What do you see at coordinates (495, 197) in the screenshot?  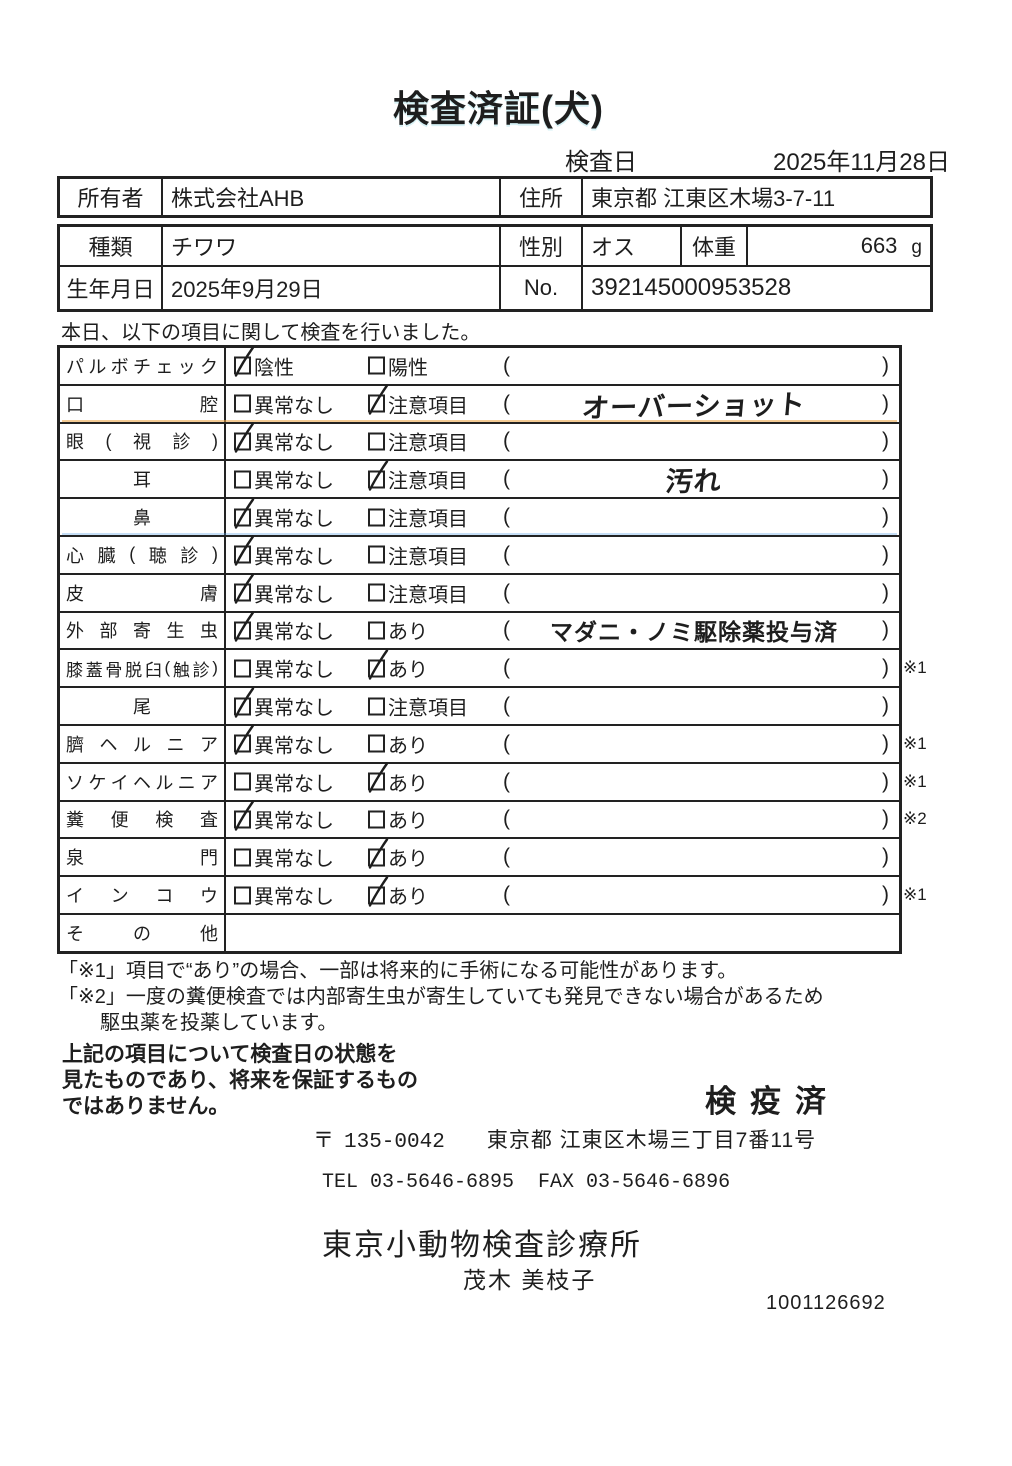 I see `owner-row: 所有者 株式会社AHB 住所 東京都 江東区木場3-7-11` at bounding box center [495, 197].